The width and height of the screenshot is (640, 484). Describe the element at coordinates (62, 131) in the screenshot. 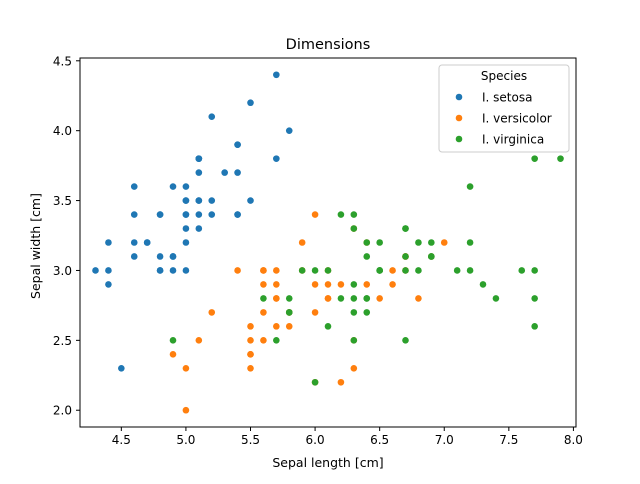

I see `y-tick-label: 4.0` at that location.